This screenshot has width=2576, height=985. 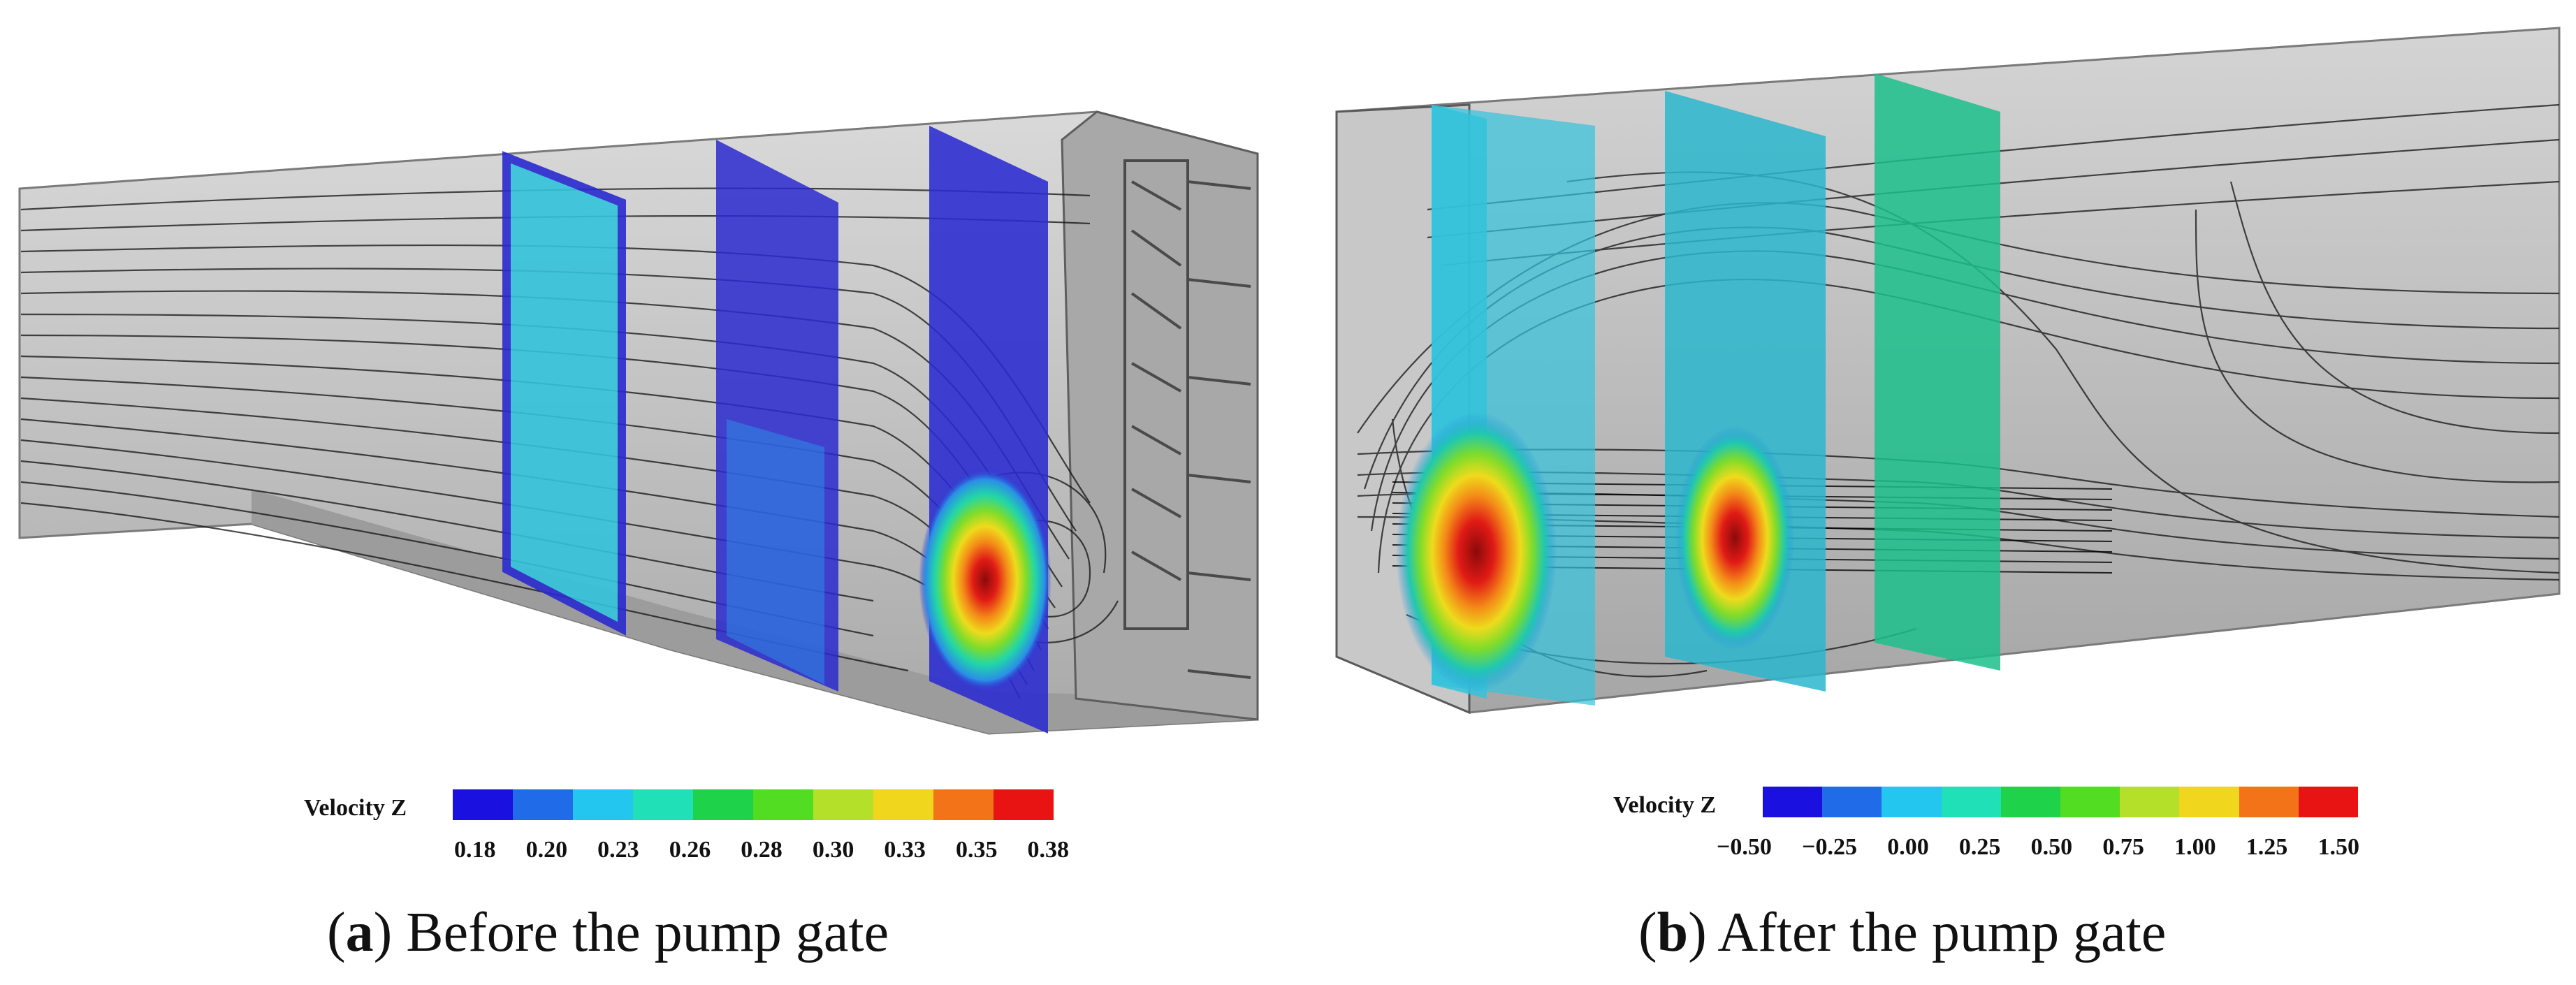 I want to click on velocity-hotspot-b2, so click(x=1734, y=538).